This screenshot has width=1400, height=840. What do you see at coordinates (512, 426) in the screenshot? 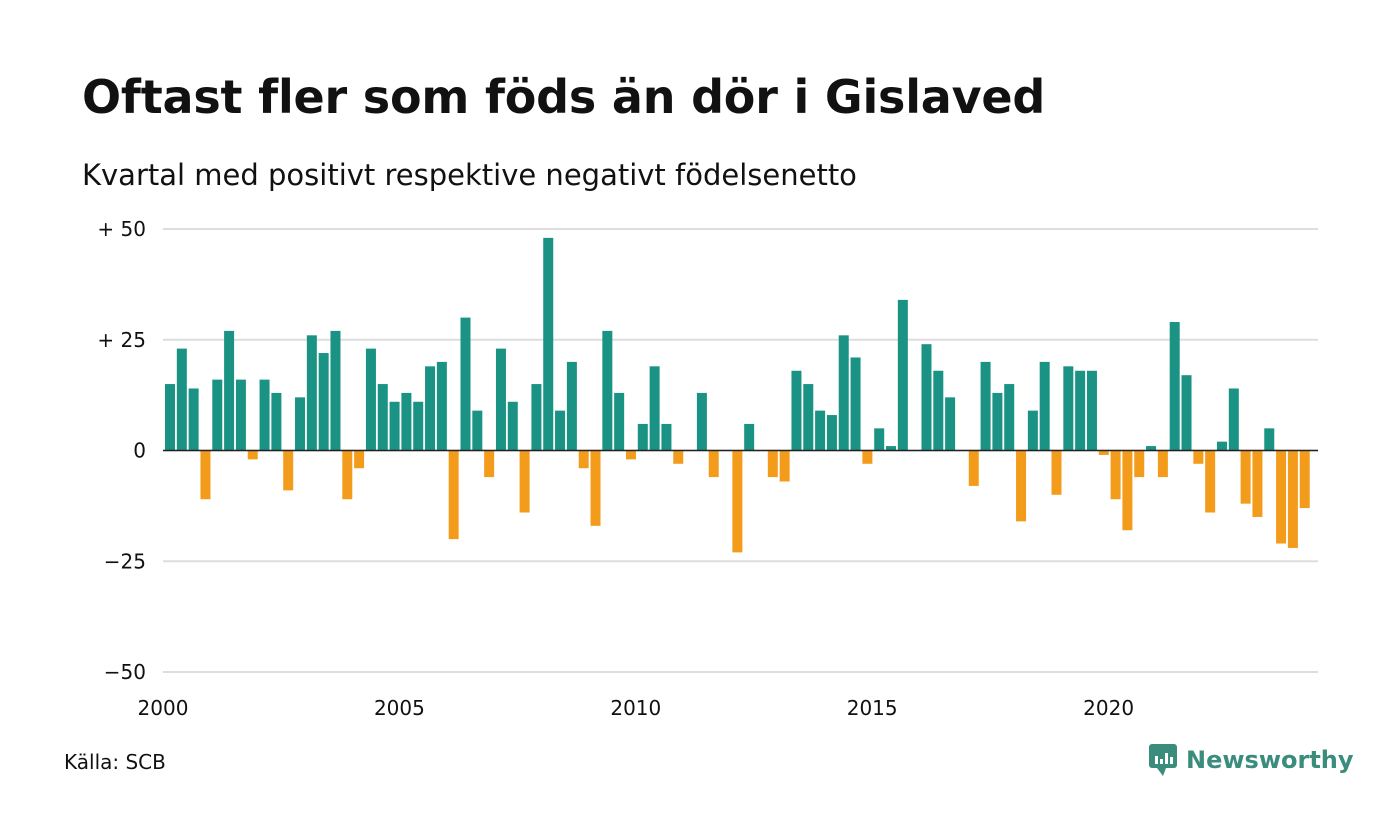
I see `bar-2007-q2` at bounding box center [512, 426].